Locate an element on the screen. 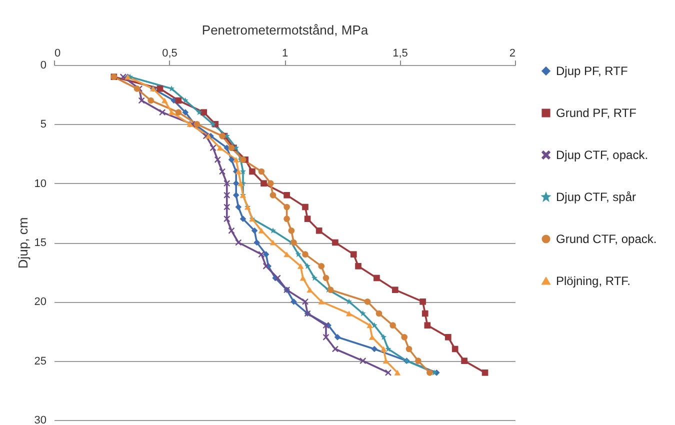 The height and width of the screenshot is (425, 675). x-tick-label: 0,5 is located at coordinates (170, 54).